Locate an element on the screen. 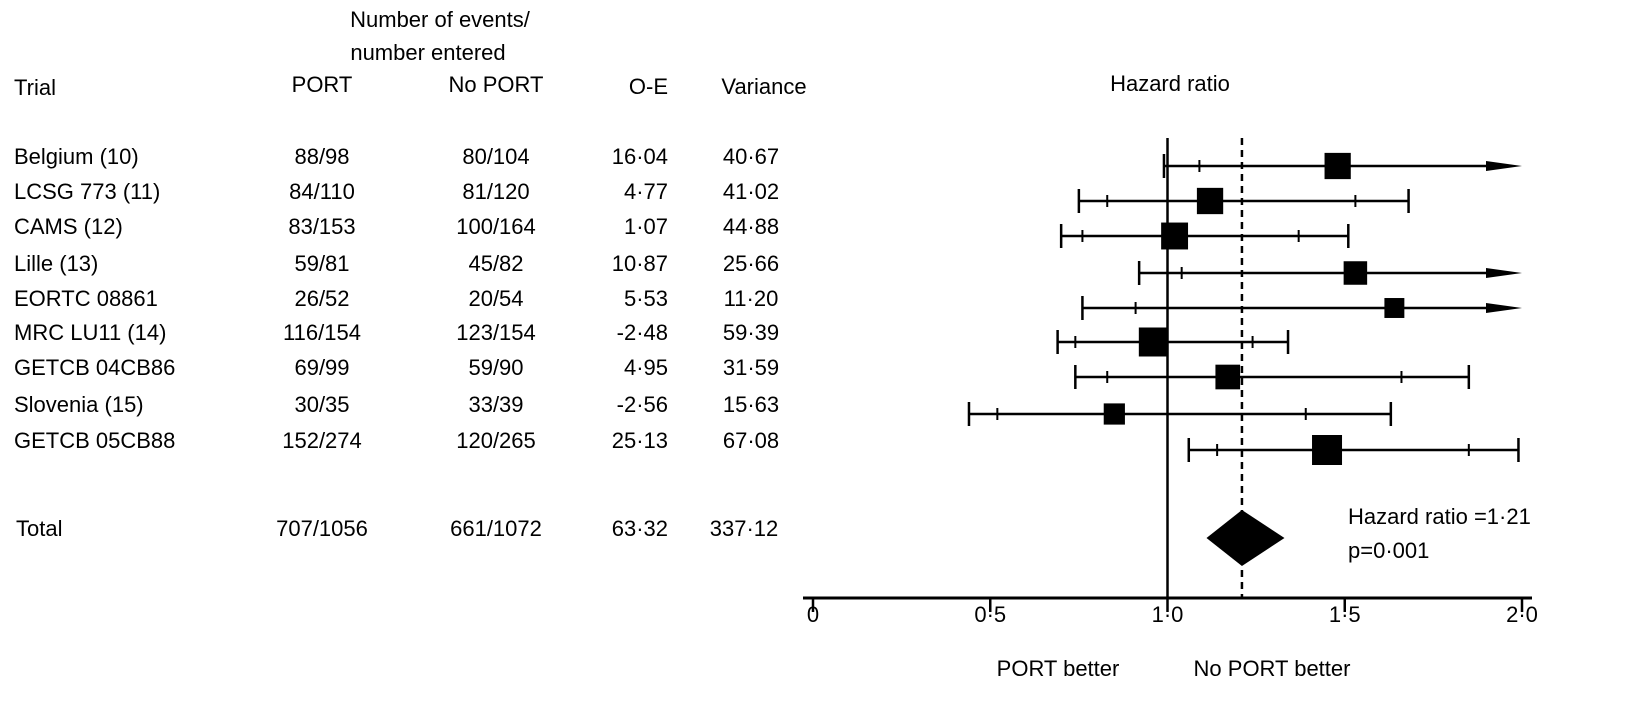  row-port-cell: 83/153 is located at coordinates (322, 226).